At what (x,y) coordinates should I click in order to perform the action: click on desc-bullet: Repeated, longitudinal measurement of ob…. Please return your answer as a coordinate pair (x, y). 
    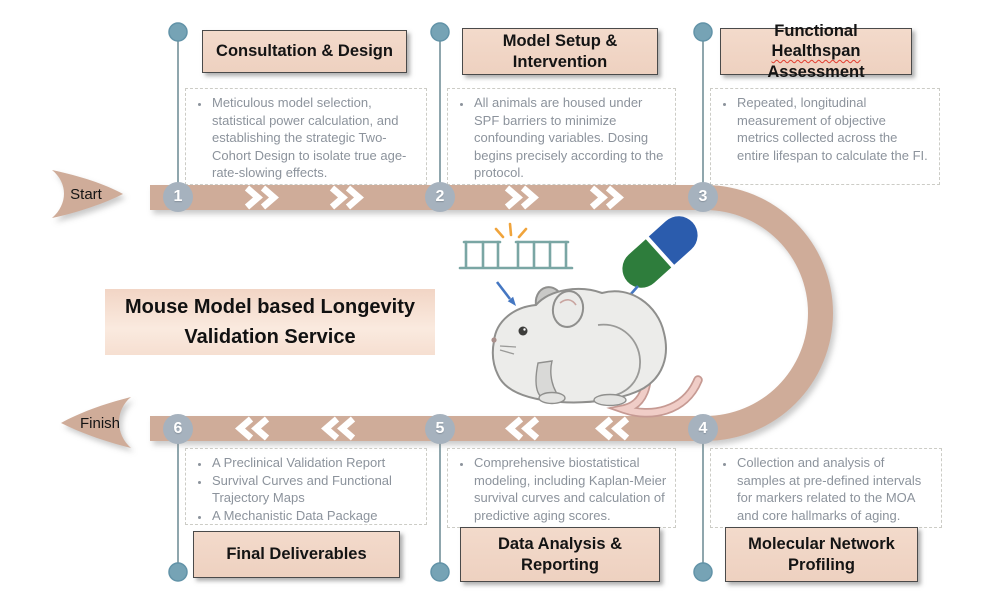
    Looking at the image, I should click on (833, 129).